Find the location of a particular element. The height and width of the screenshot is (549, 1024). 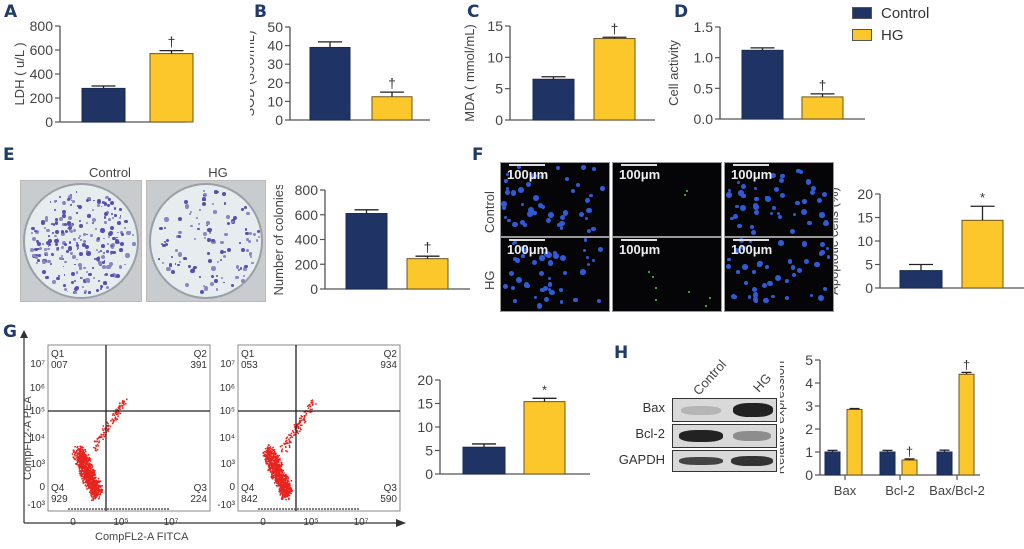

y-tick-label: 10 is located at coordinates (495, 57).